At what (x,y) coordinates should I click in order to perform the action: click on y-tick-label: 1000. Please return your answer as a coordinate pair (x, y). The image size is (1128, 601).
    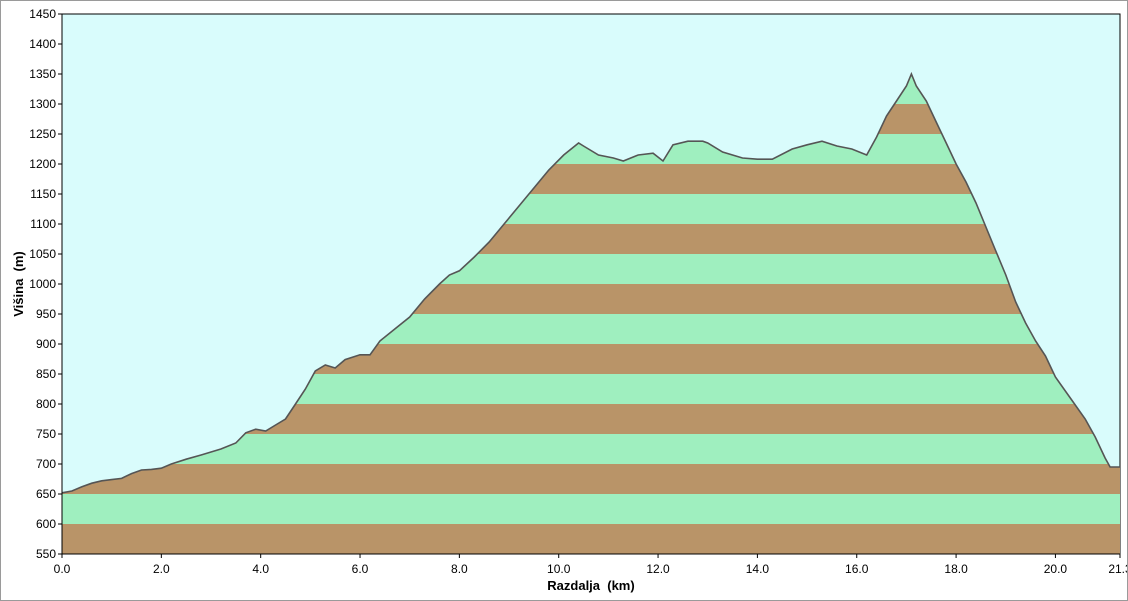
    Looking at the image, I should click on (42, 284).